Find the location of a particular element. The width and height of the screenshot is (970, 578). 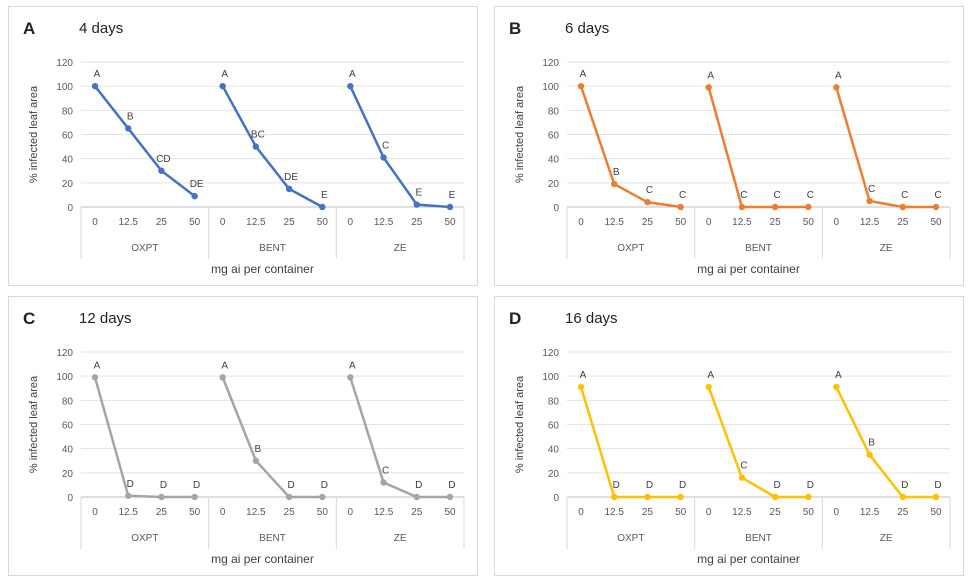

y-tick-label: 60 is located at coordinates (554, 426).